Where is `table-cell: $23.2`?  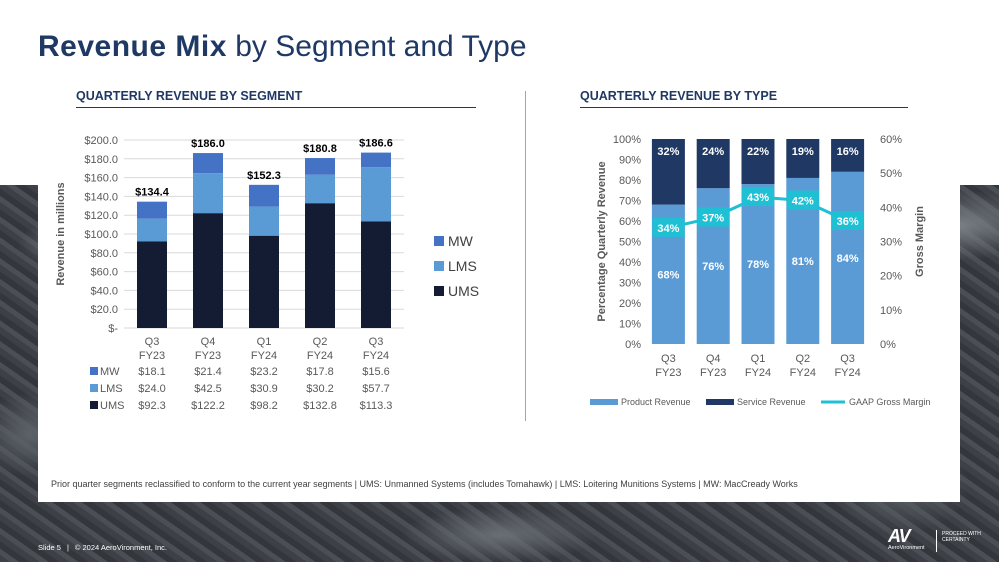 table-cell: $23.2 is located at coordinates (264, 372).